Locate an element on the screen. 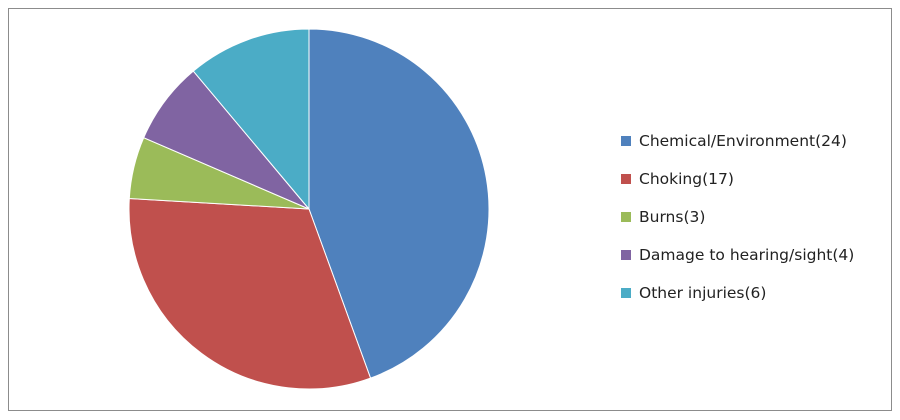 Image resolution: width=900 pixels, height=420 pixels. legend-item: Damage to hearing/sight(4) is located at coordinates (737, 255).